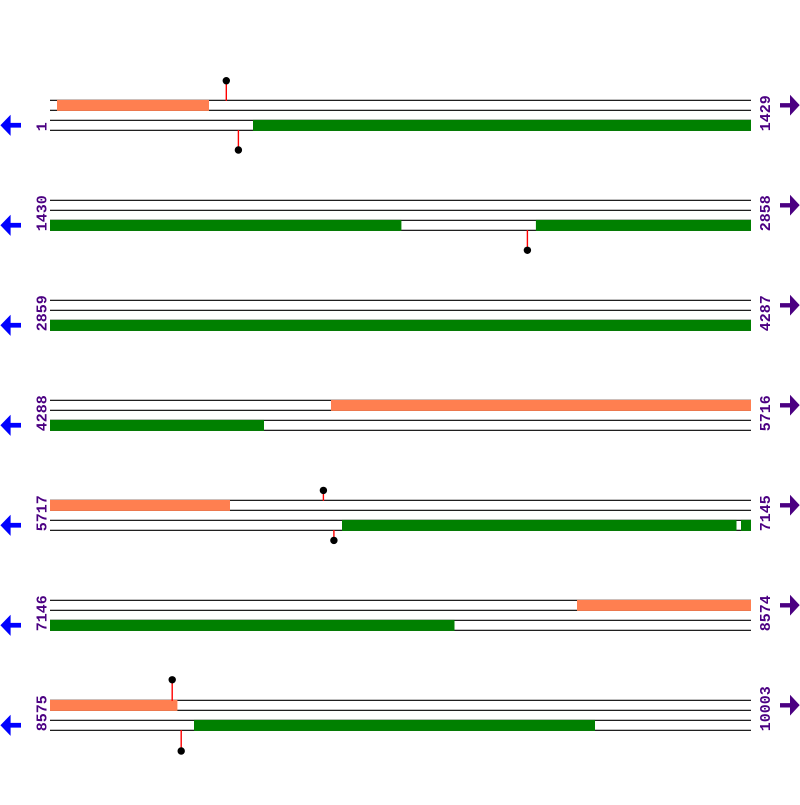 The height and width of the screenshot is (805, 800). What do you see at coordinates (766, 613) in the screenshot?
I see `svg-text: 8574` at bounding box center [766, 613].